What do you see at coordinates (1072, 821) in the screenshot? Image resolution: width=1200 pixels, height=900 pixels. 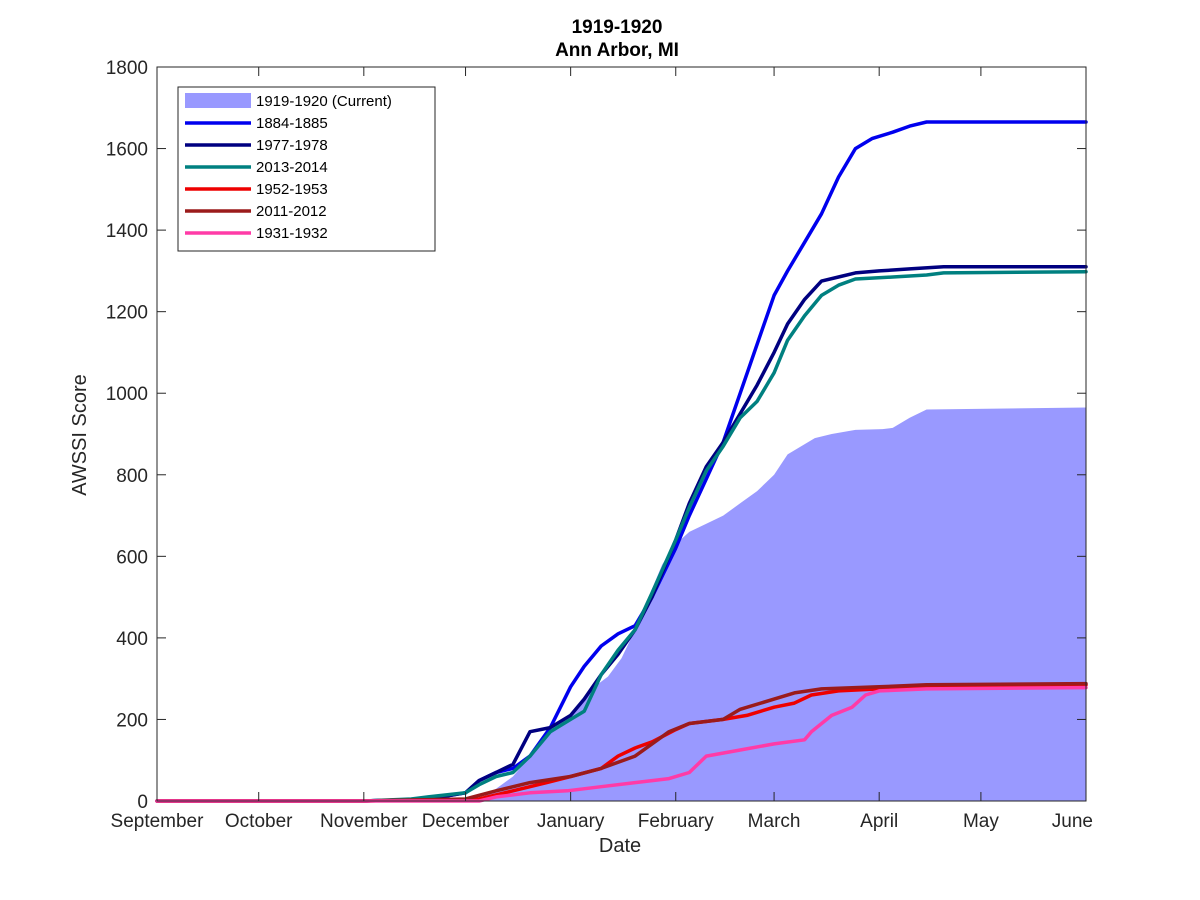 I see `x-tick-label: June` at bounding box center [1072, 821].